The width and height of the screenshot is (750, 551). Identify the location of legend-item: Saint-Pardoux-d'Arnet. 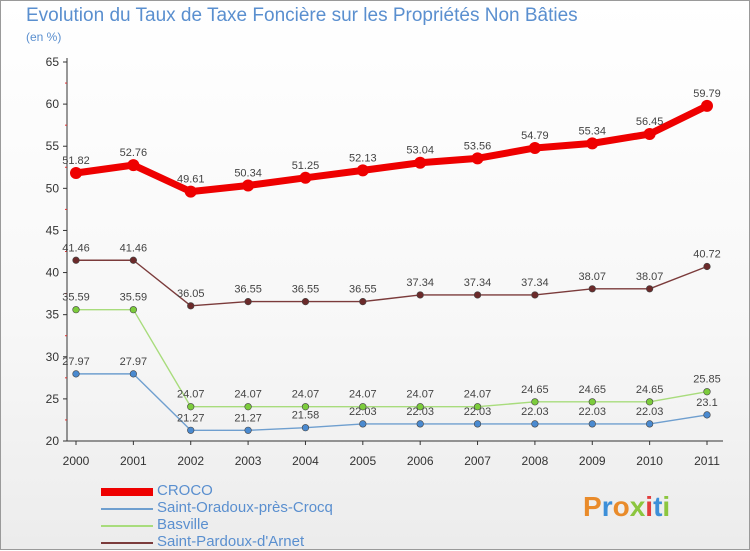
(266, 542).